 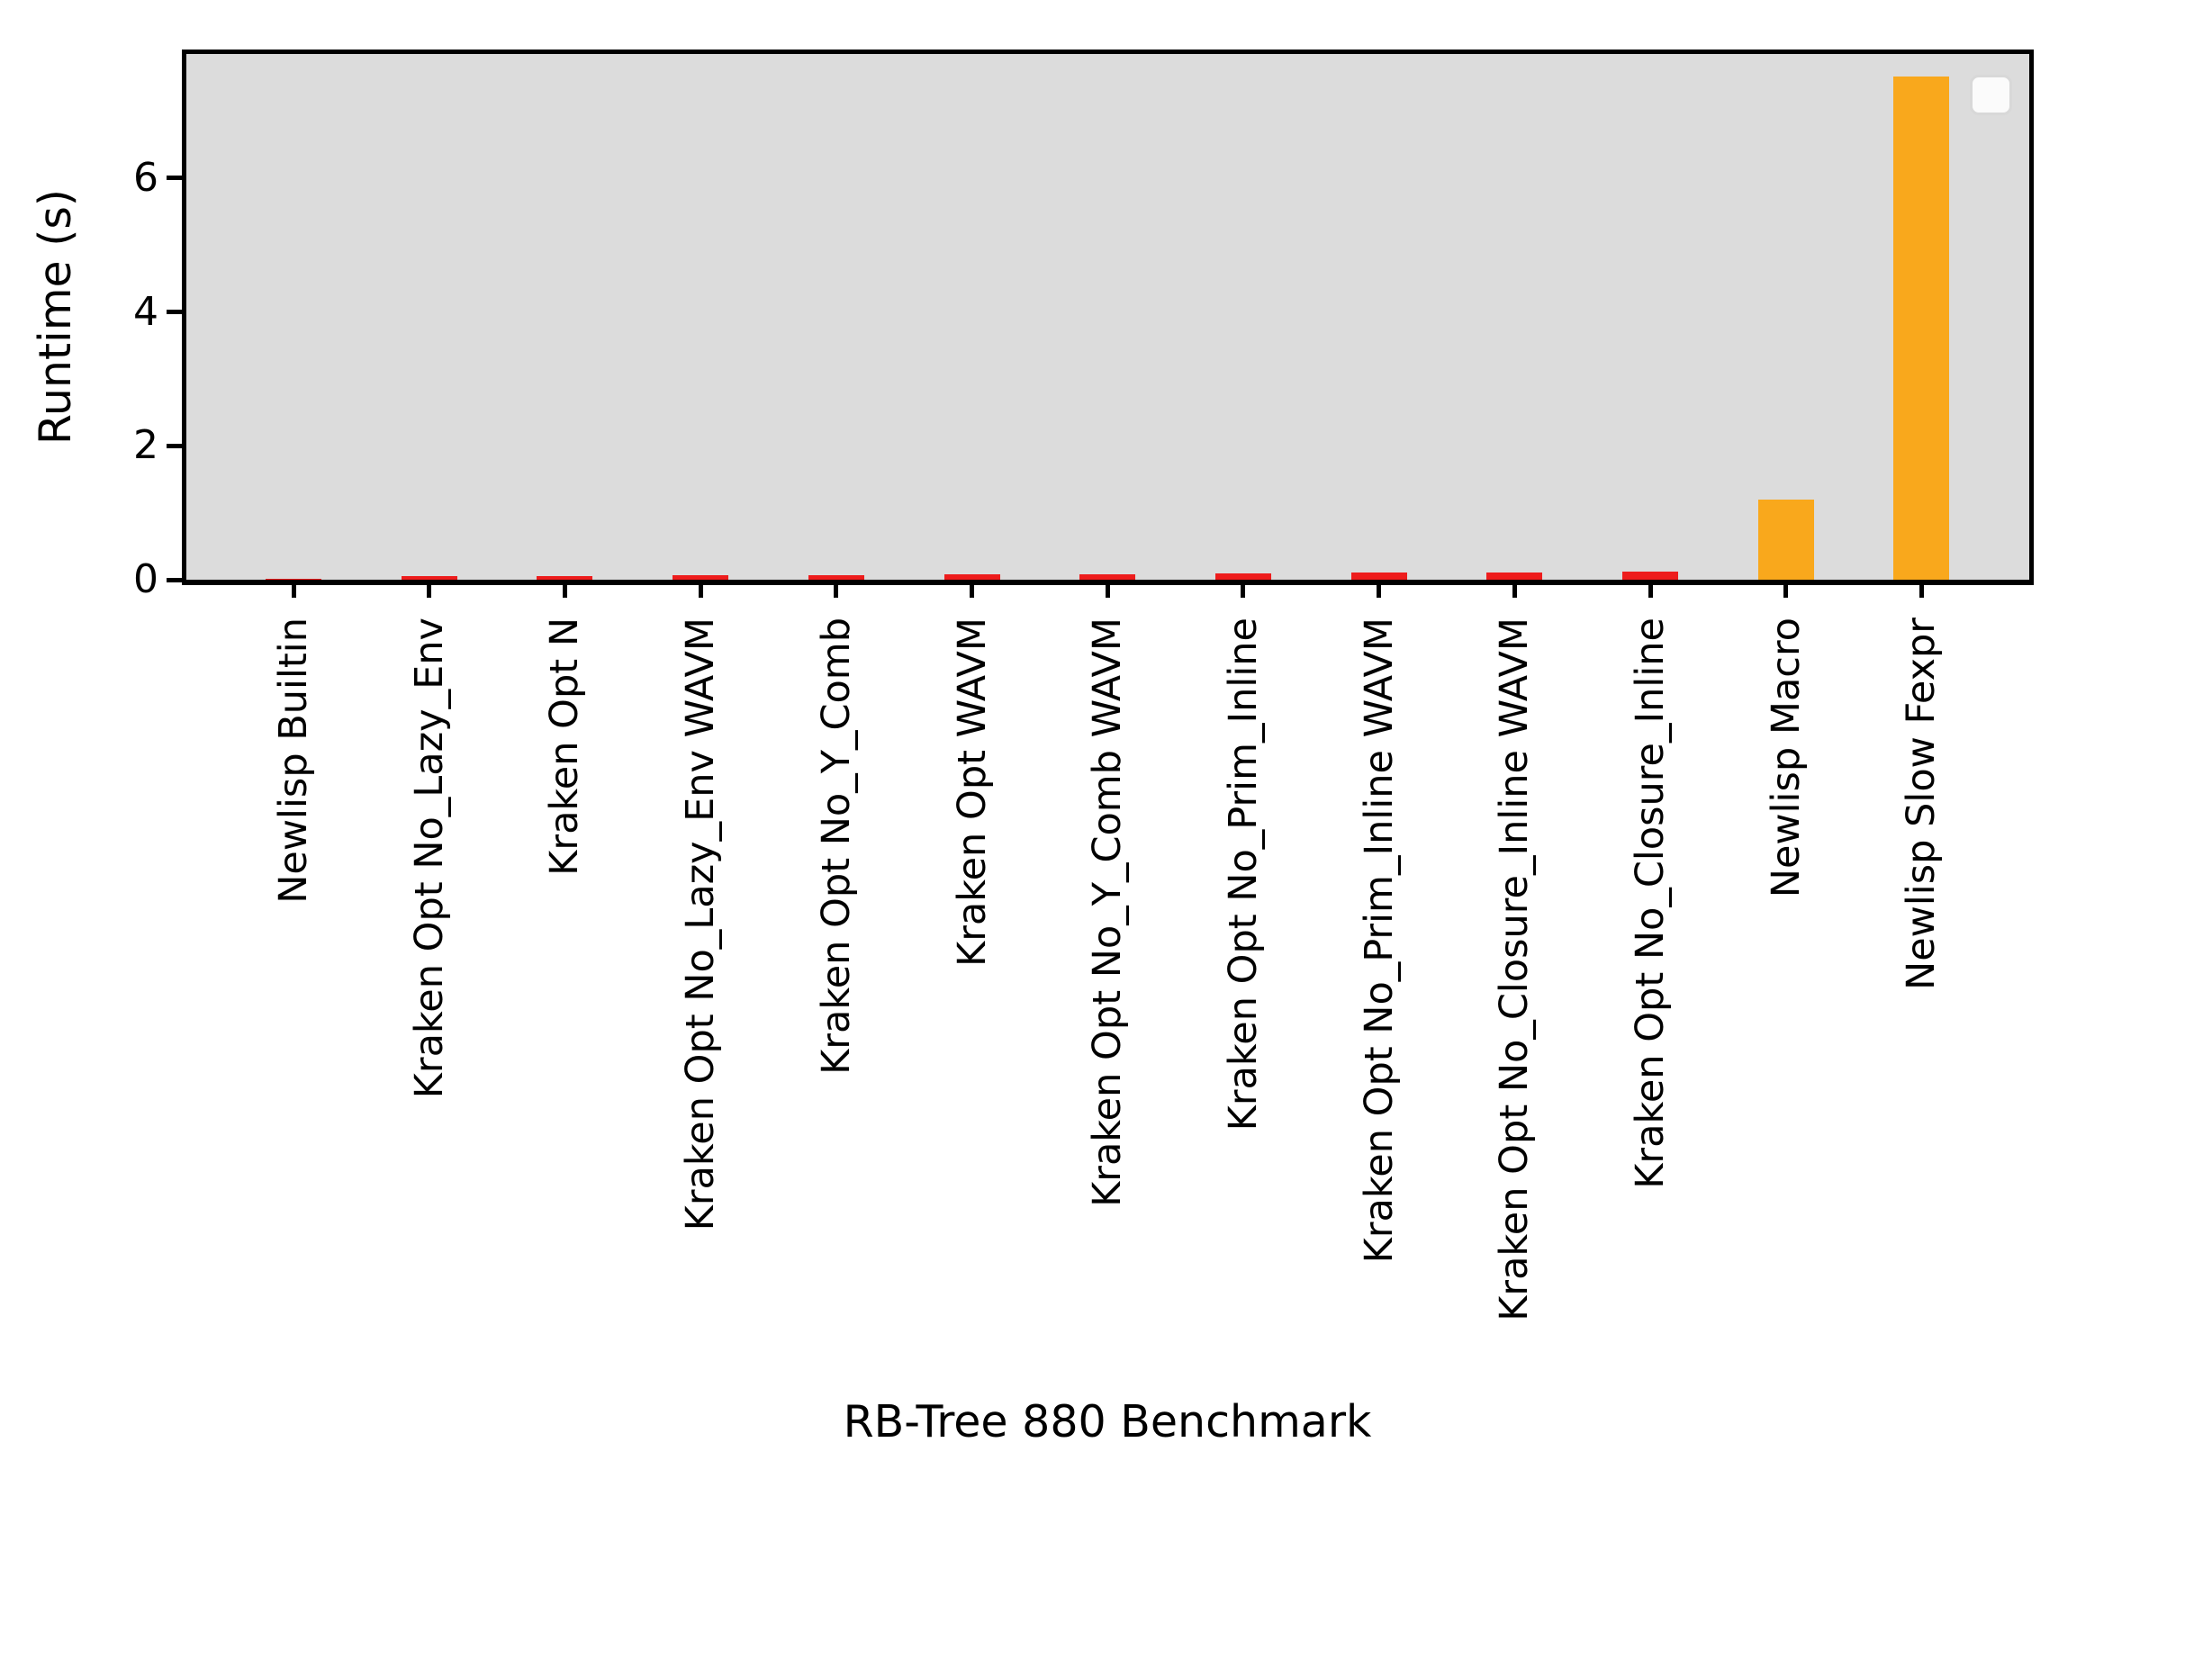 What do you see at coordinates (1108, 912) in the screenshot?
I see `x-tick-label: Kraken Opt No_Y_Comb WAVM` at bounding box center [1108, 912].